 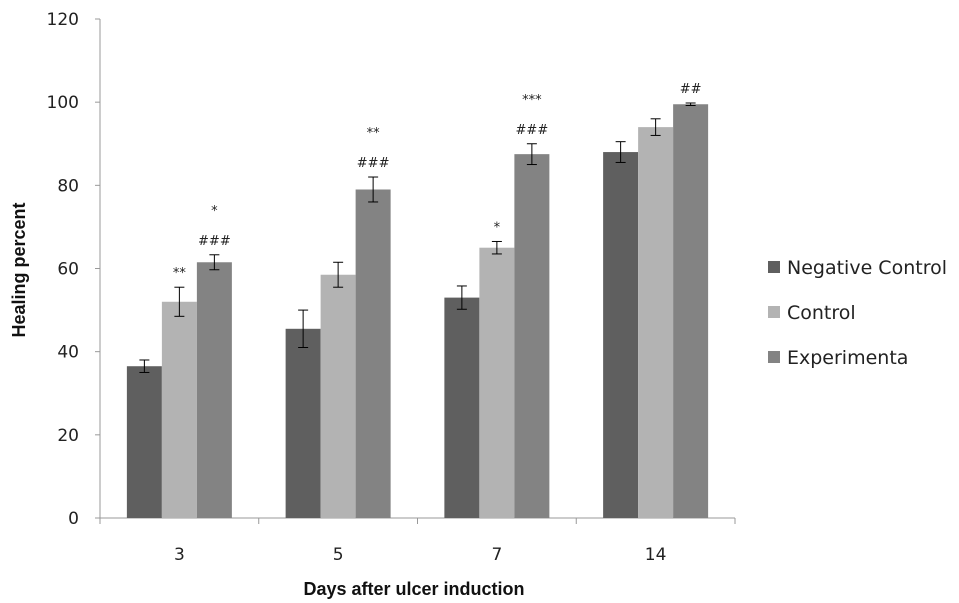 I want to click on y-tick-label: 60, so click(x=68, y=270).